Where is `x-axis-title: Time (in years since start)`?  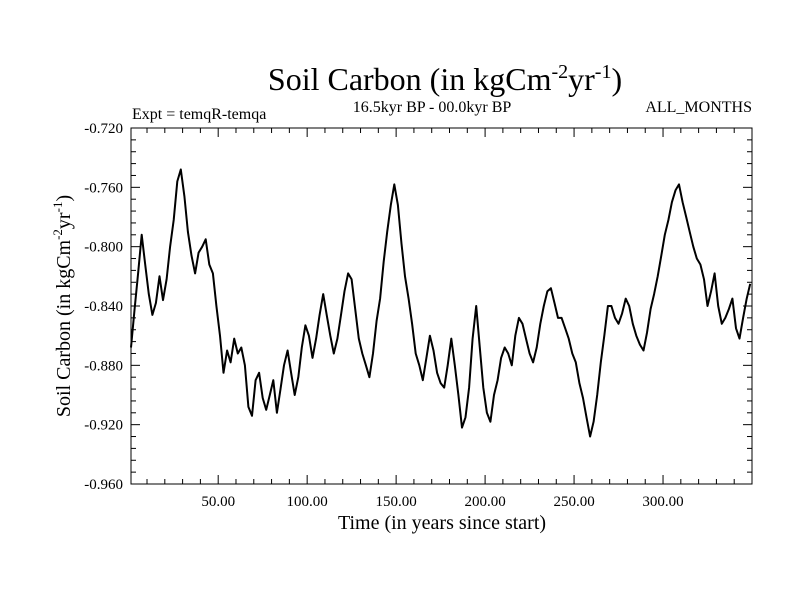 x-axis-title: Time (in years since start) is located at coordinates (442, 523).